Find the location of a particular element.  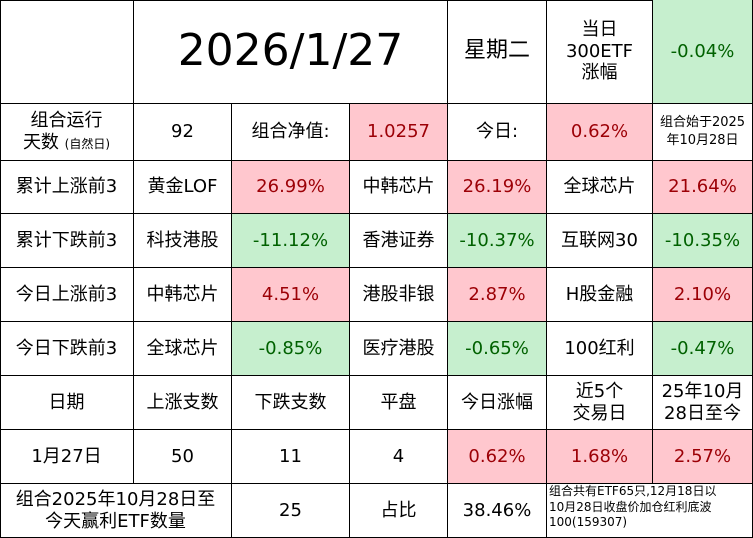

rank-item-name: 100红利 is located at coordinates (600, 349).